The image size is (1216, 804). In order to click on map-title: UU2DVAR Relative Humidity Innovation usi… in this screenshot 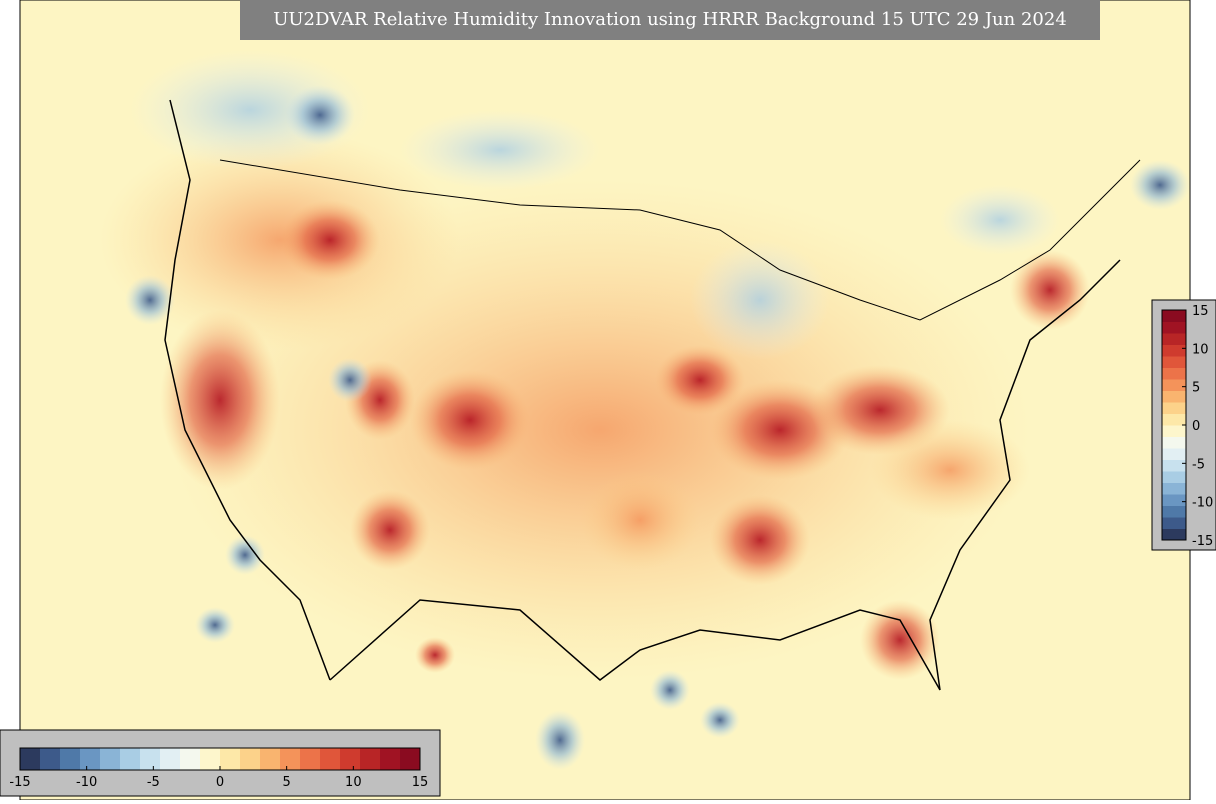, I will do `click(670, 19)`.